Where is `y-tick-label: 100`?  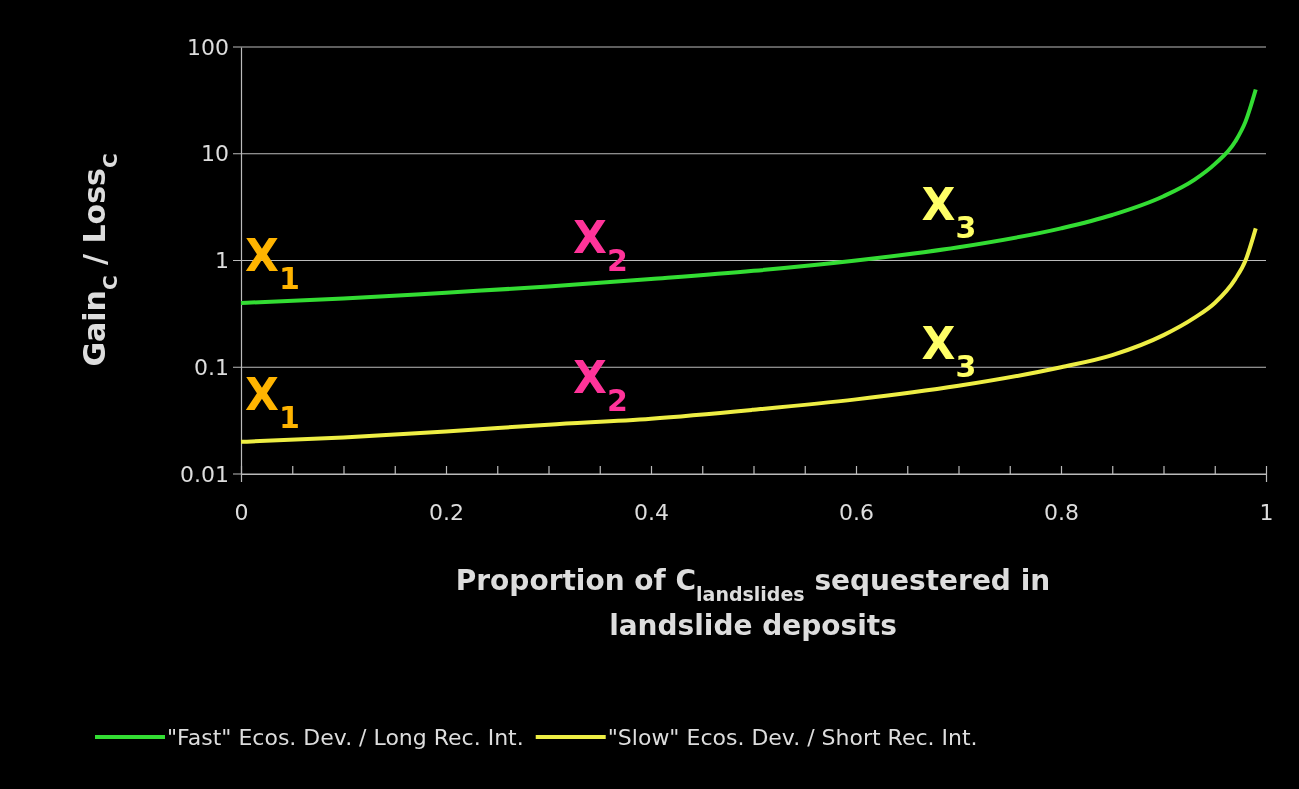 y-tick-label: 100 is located at coordinates (208, 47).